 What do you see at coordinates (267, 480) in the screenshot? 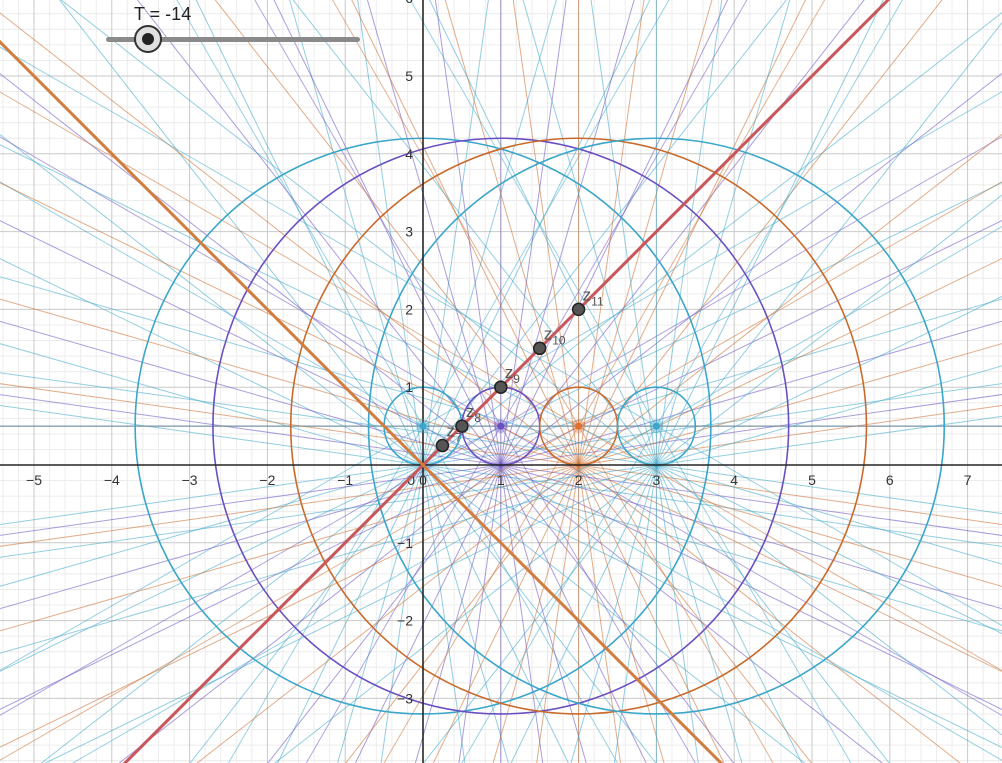
I see `x-tick-label: −2` at bounding box center [267, 480].